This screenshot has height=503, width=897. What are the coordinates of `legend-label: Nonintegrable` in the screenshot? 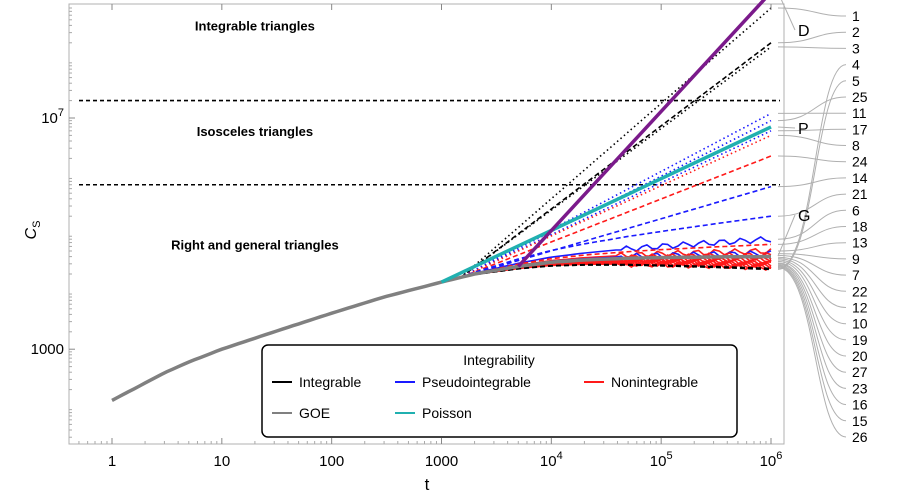 It's located at (654, 382).